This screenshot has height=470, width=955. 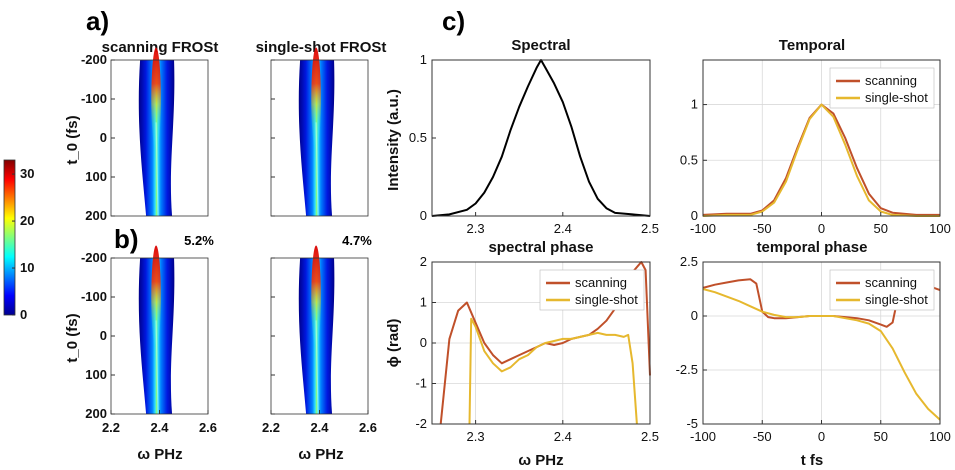 What do you see at coordinates (321, 47) in the screenshot?
I see `heatmap-title-singleshot: single-shot FROSt` at bounding box center [321, 47].